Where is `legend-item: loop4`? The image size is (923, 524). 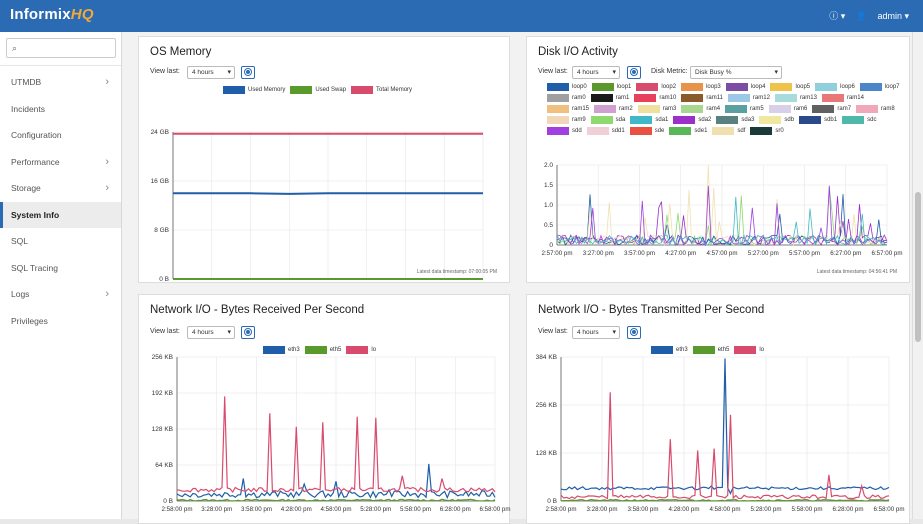 legend-item: loop4 is located at coordinates (745, 87).